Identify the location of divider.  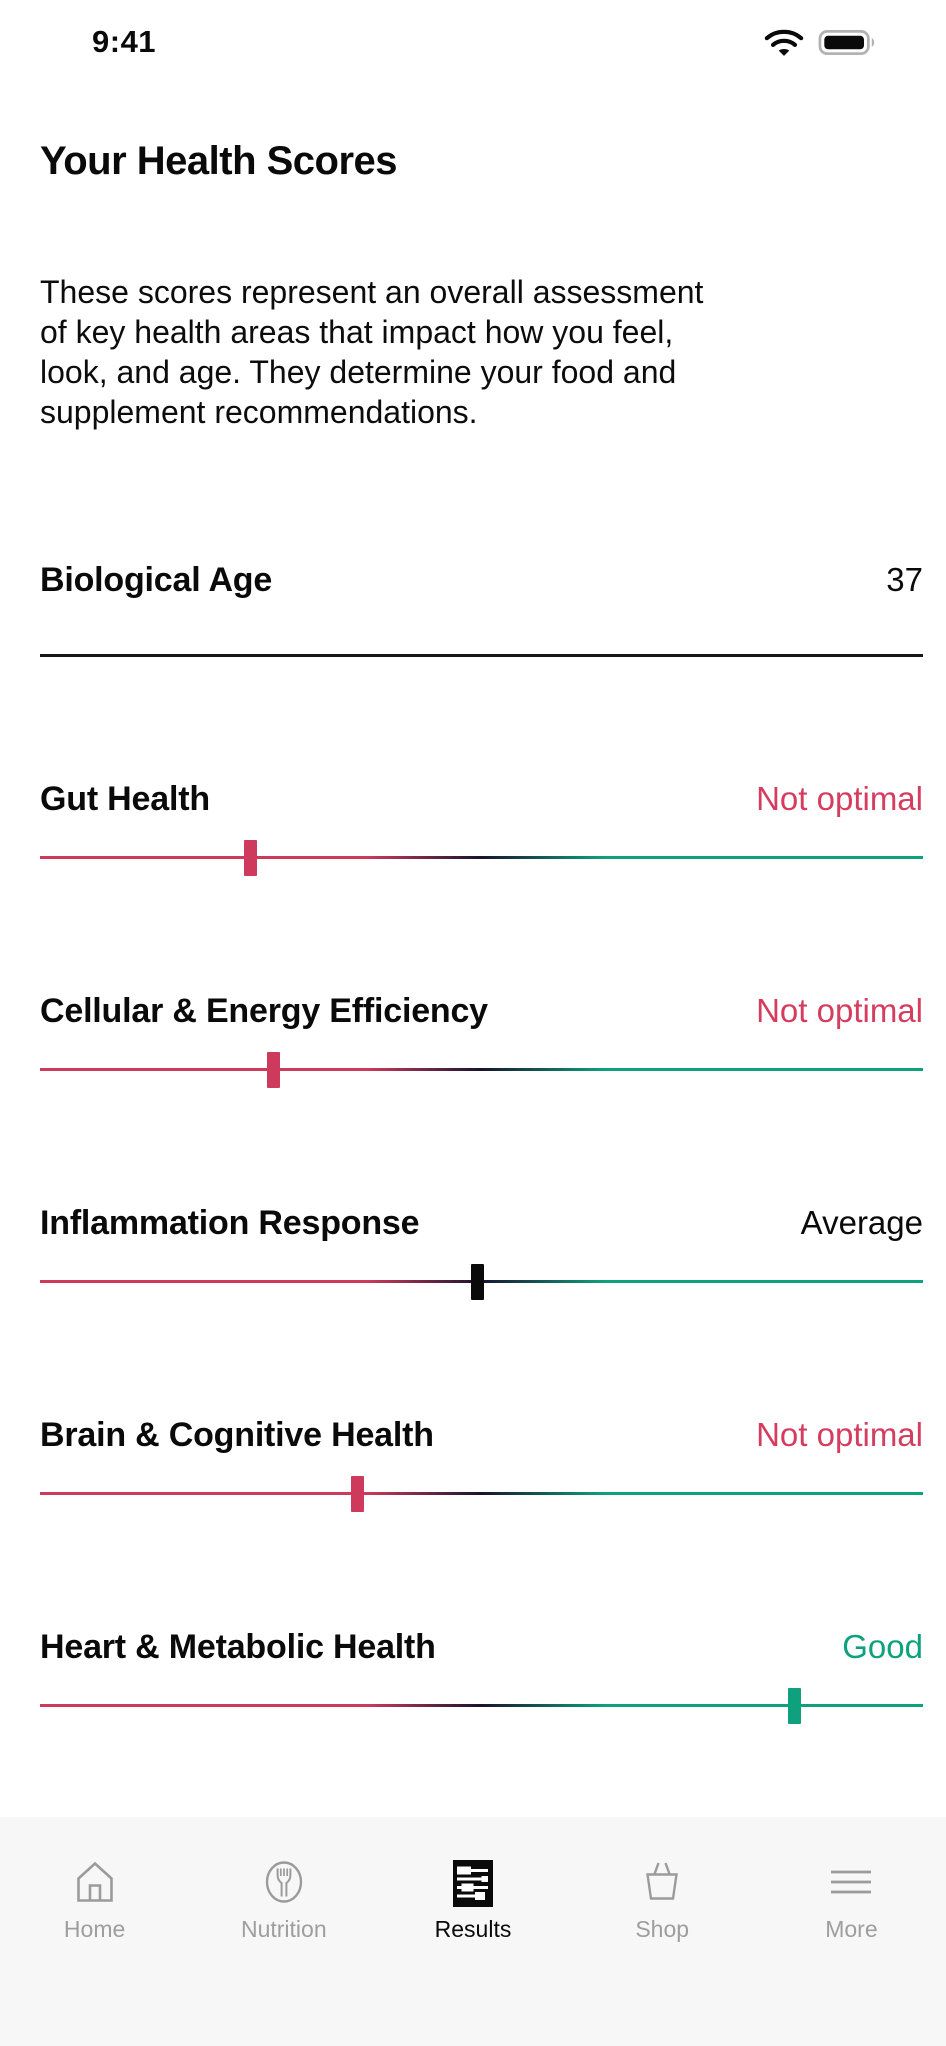
(481, 655).